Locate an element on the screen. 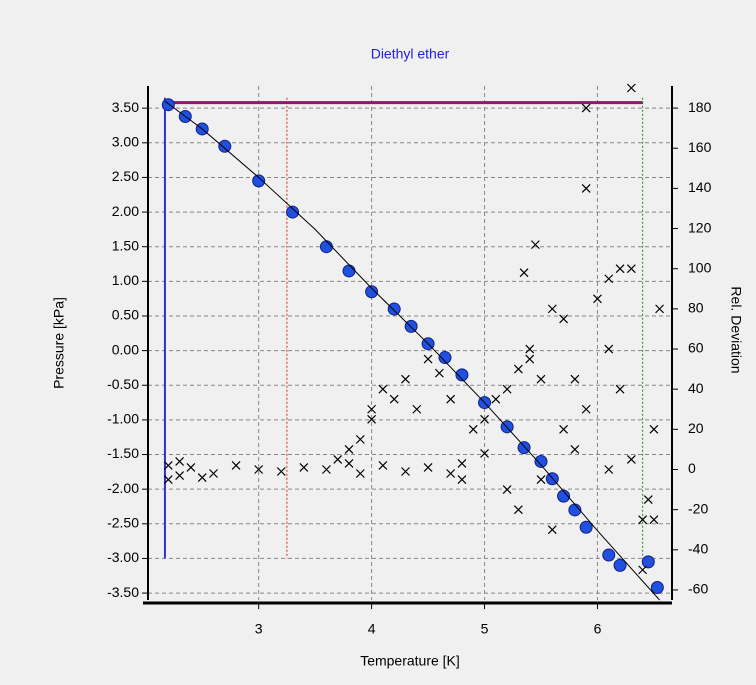  y-tick-label: 1.00 is located at coordinates (125, 280).